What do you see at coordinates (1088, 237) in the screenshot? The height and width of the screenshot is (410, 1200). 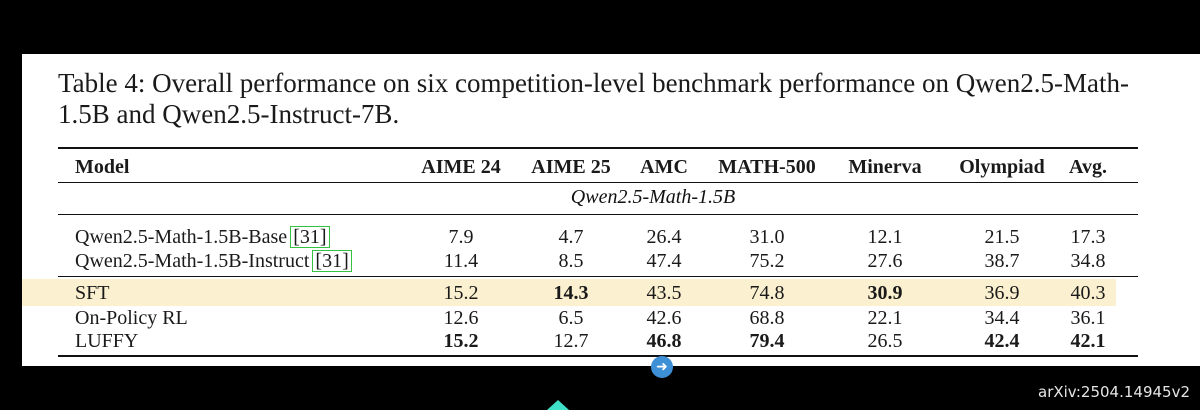 I see `cell-avg: 17.3` at bounding box center [1088, 237].